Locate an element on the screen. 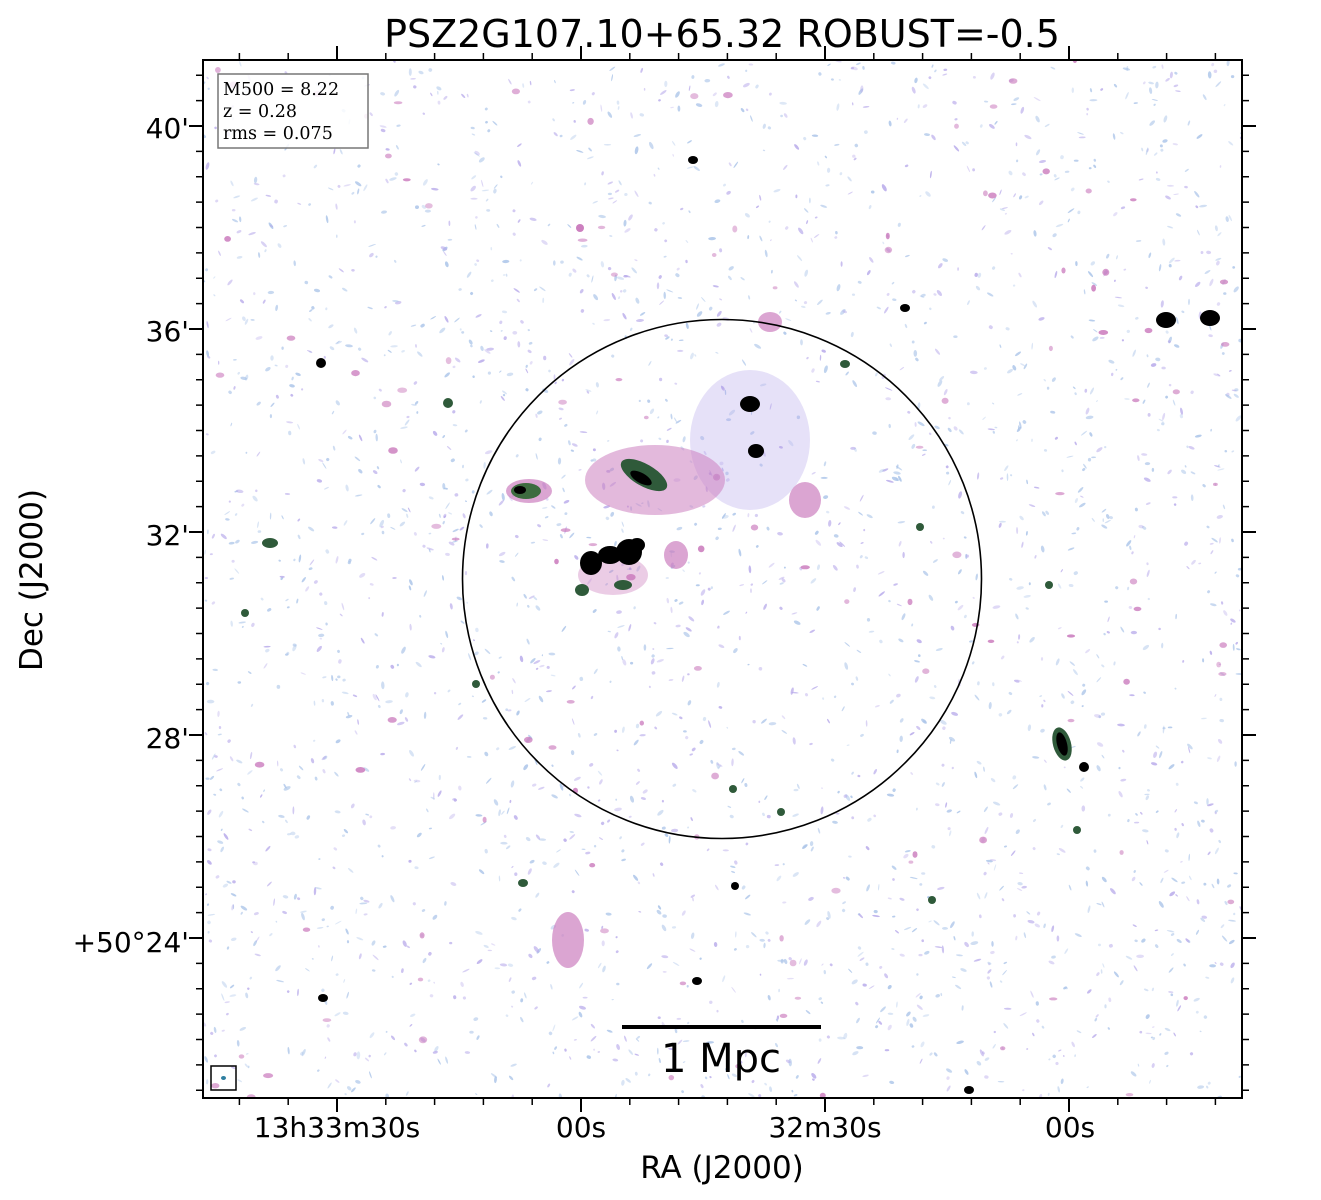 The width and height of the screenshot is (1321, 1200). beam-ellipse is located at coordinates (223, 1078).